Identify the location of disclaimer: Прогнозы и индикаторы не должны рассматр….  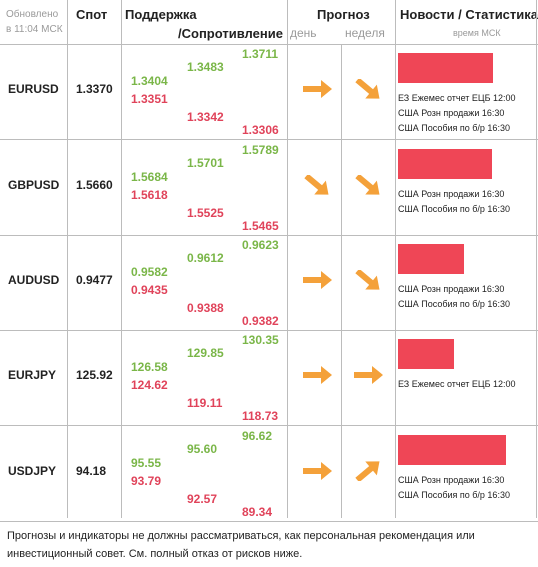
(267, 545).